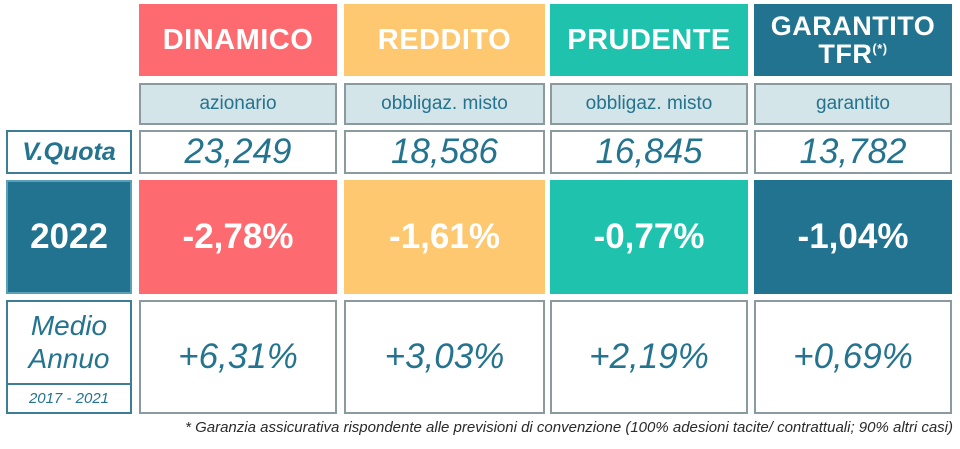 The width and height of the screenshot is (960, 449). I want to click on quota-value: 23,249, so click(238, 151).